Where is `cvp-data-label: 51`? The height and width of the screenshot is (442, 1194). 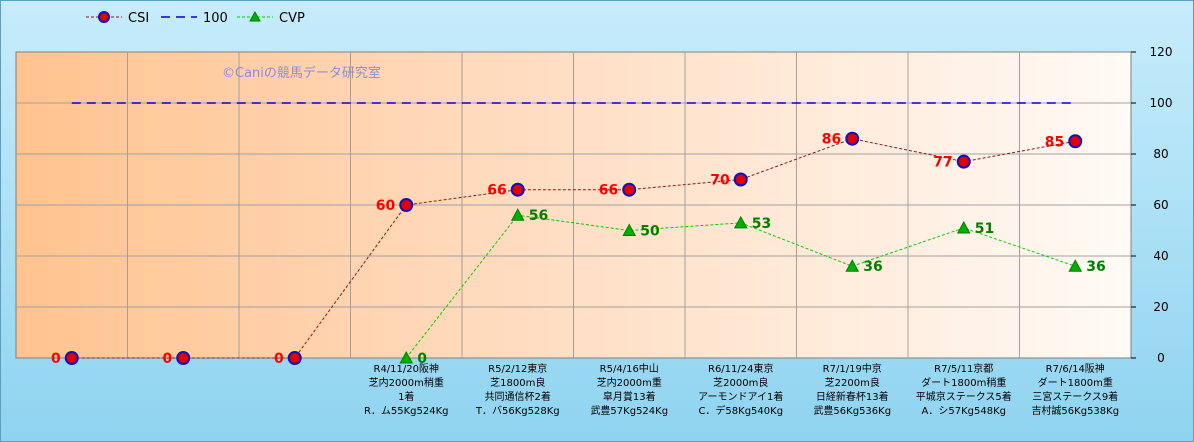 cvp-data-label: 51 is located at coordinates (984, 229).